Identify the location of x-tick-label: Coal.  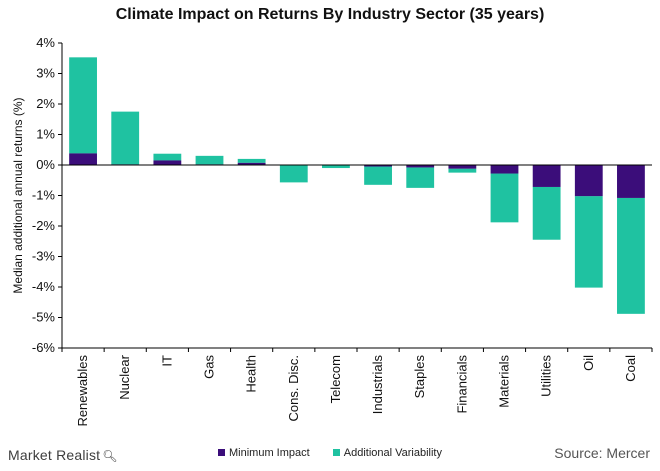
(630, 368).